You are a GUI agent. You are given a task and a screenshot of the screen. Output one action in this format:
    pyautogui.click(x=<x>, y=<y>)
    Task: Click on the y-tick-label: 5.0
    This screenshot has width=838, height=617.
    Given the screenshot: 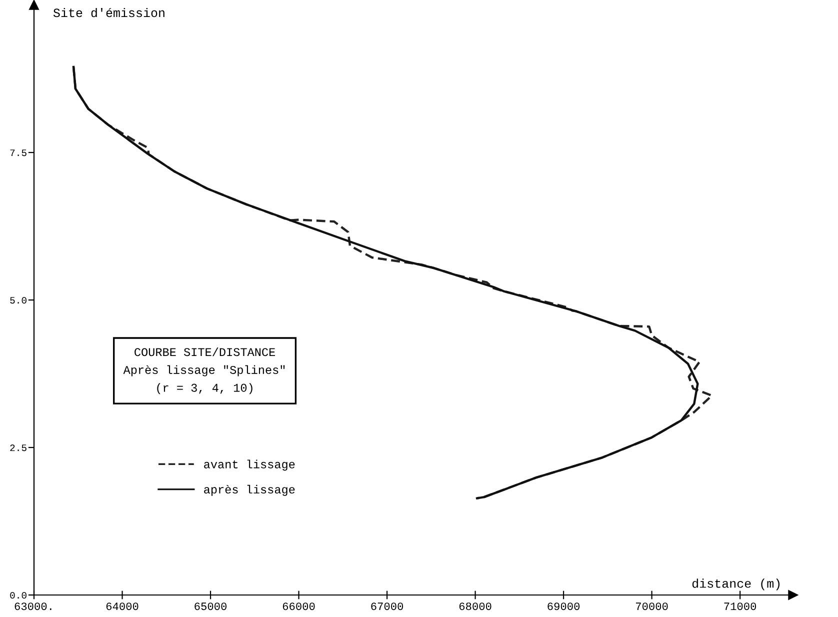 What is the action you would take?
    pyautogui.click(x=18, y=300)
    